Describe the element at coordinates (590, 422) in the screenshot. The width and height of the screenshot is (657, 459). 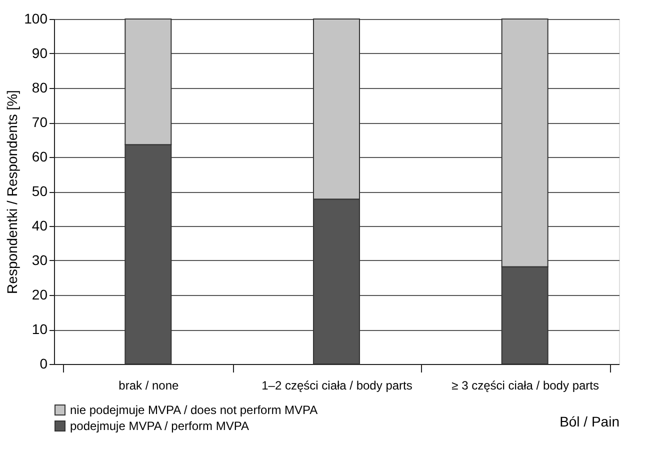
I see `x-axis-title: Ból / Pain` at that location.